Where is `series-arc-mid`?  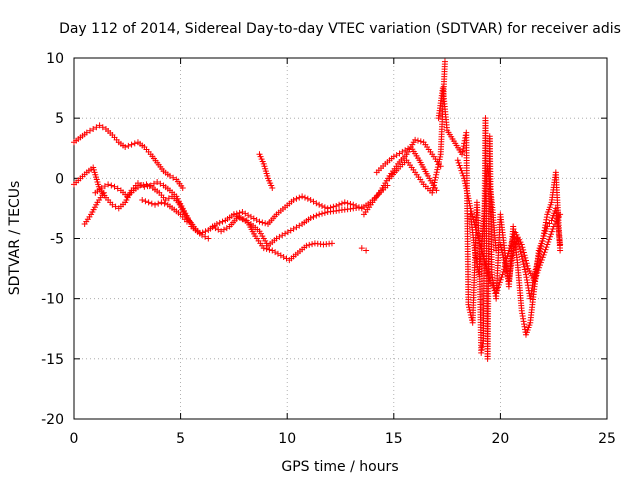
series-arc-mid is located at coordinates (143, 204).